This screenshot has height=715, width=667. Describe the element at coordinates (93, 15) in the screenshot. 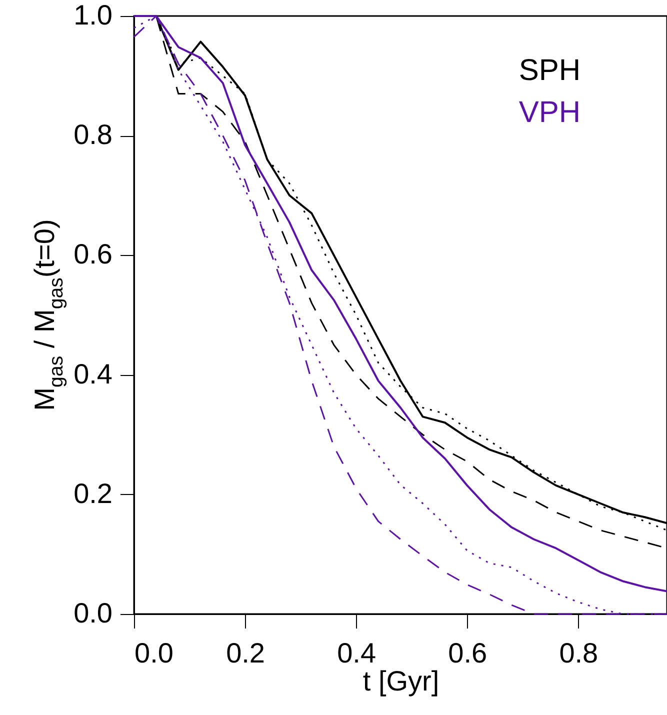

I see `y-tick-label: 1.0` at that location.